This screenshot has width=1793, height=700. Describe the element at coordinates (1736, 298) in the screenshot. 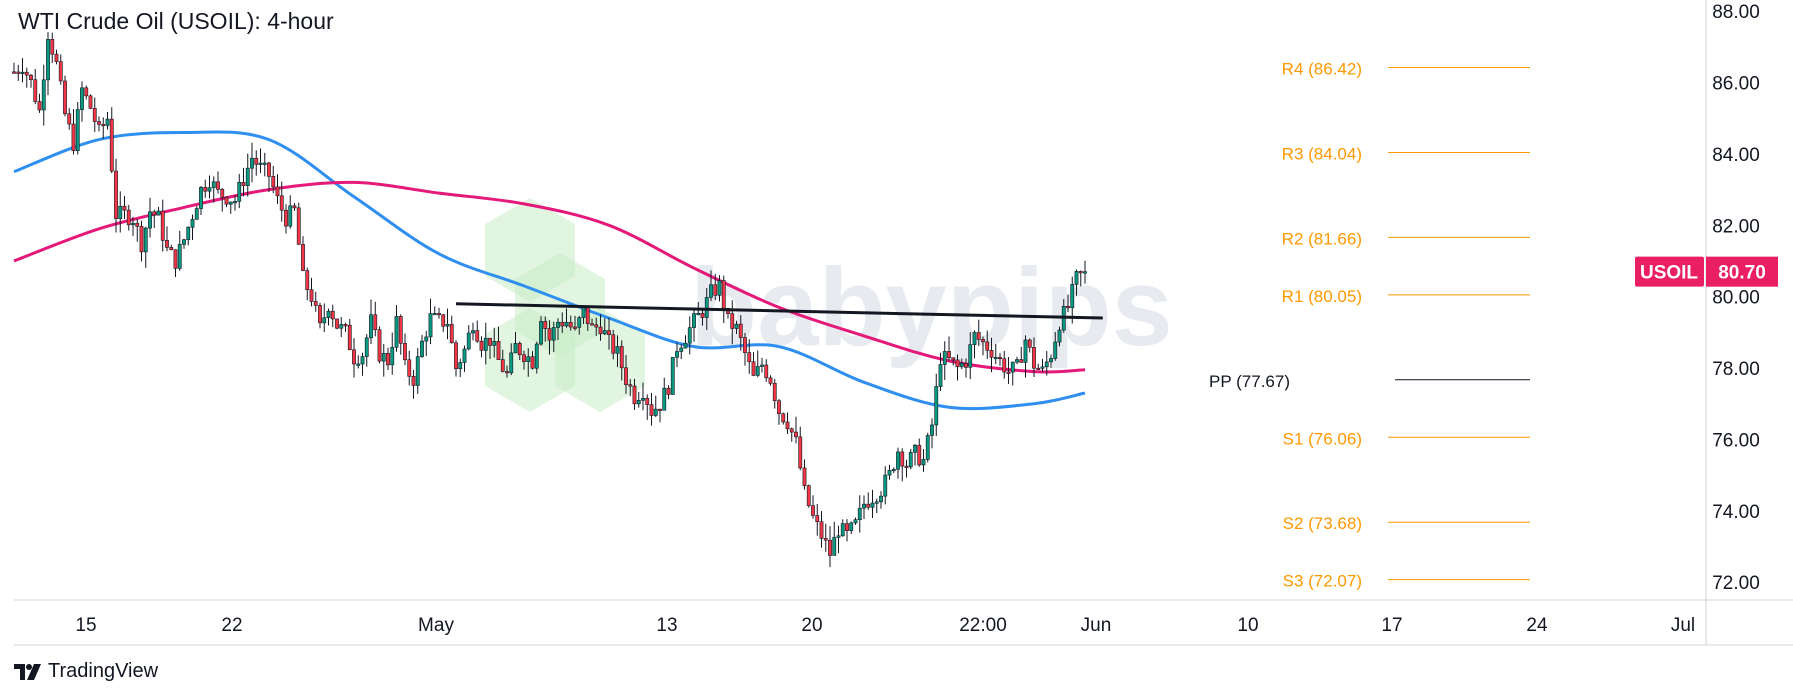

I see `y-tick-label: 80.00` at that location.